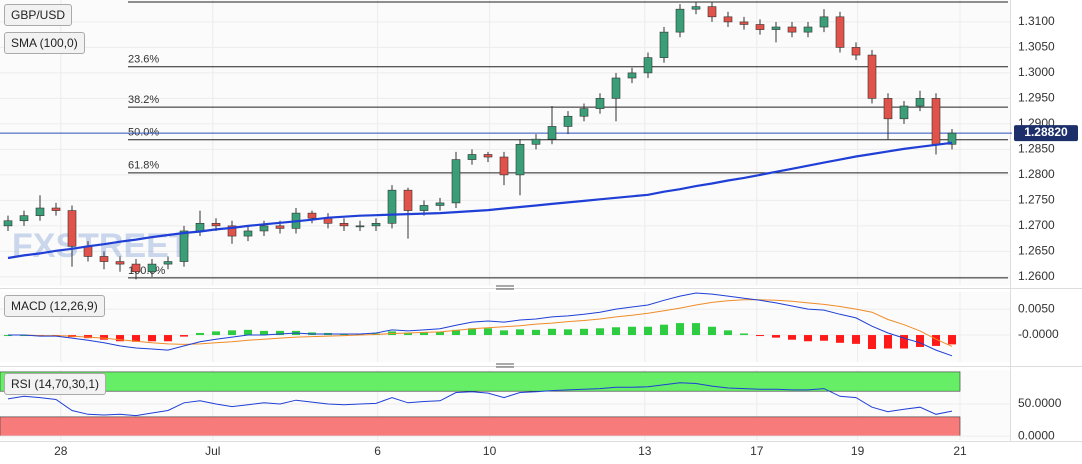 The height and width of the screenshot is (464, 1082). What do you see at coordinates (1036, 174) in the screenshot?
I see `y-tick-label: 1.2800` at bounding box center [1036, 174].